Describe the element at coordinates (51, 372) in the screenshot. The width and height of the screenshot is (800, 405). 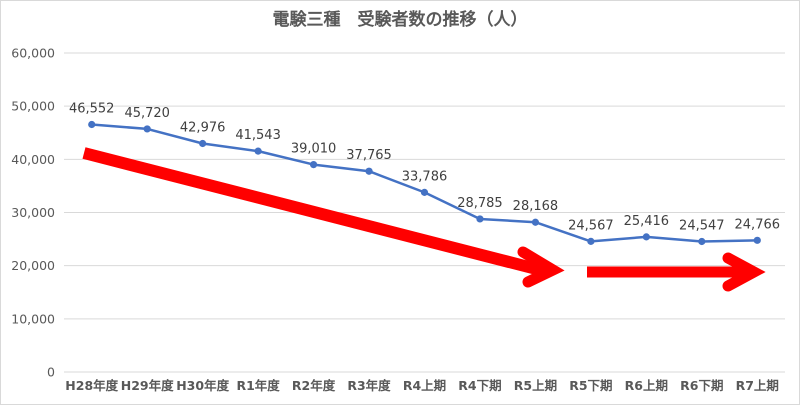
I see `y-tick-label: 0` at that location.